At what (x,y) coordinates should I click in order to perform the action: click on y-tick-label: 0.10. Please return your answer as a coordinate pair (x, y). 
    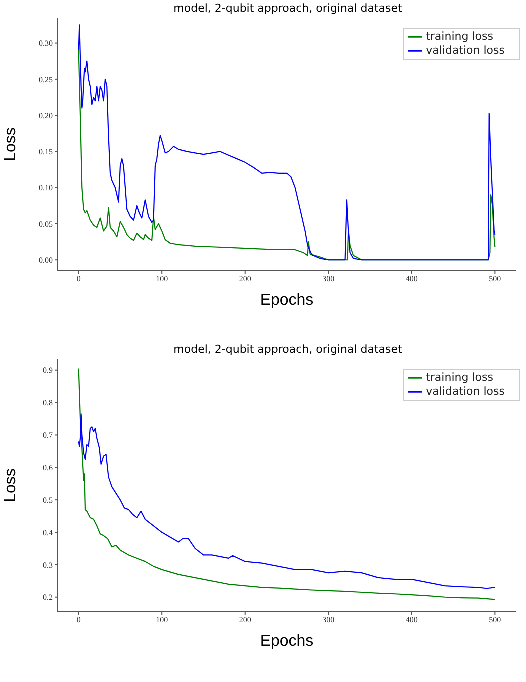
    Looking at the image, I should click on (46, 188).